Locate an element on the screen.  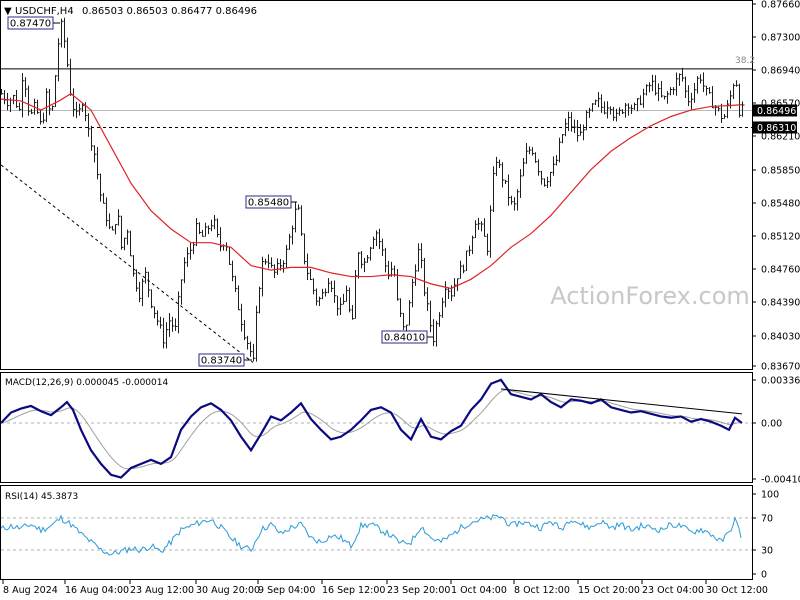
rsi-panel is located at coordinates (376, 532).